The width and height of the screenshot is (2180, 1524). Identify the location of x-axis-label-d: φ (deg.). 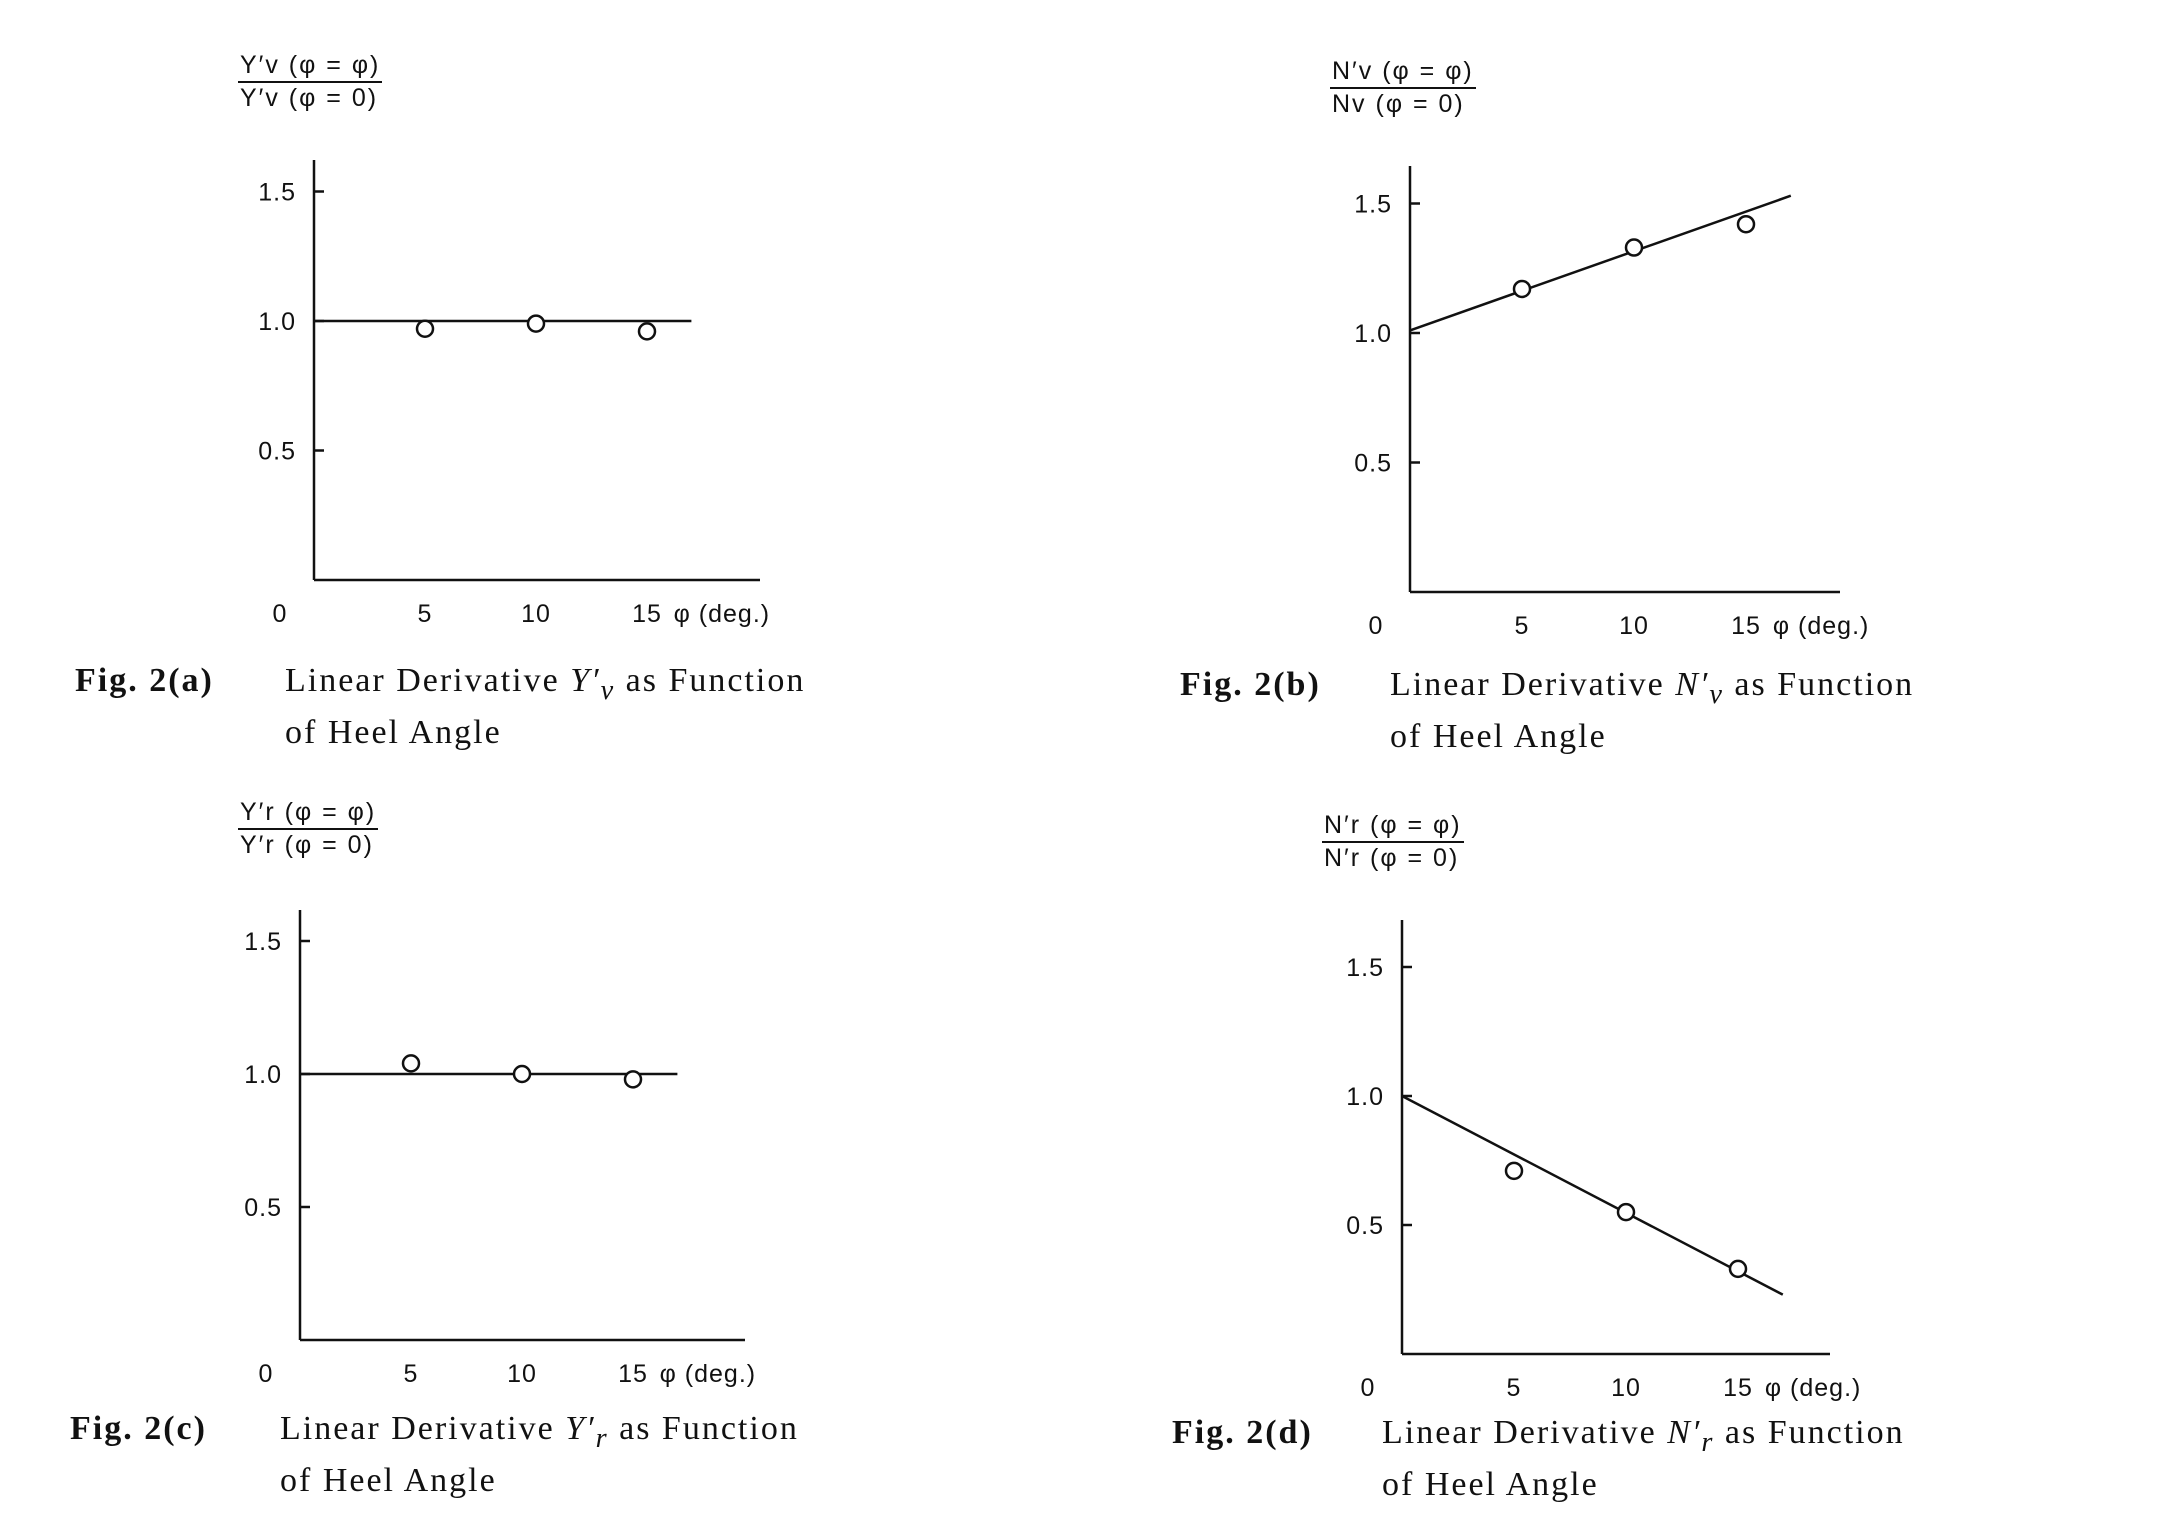
(1813, 1388).